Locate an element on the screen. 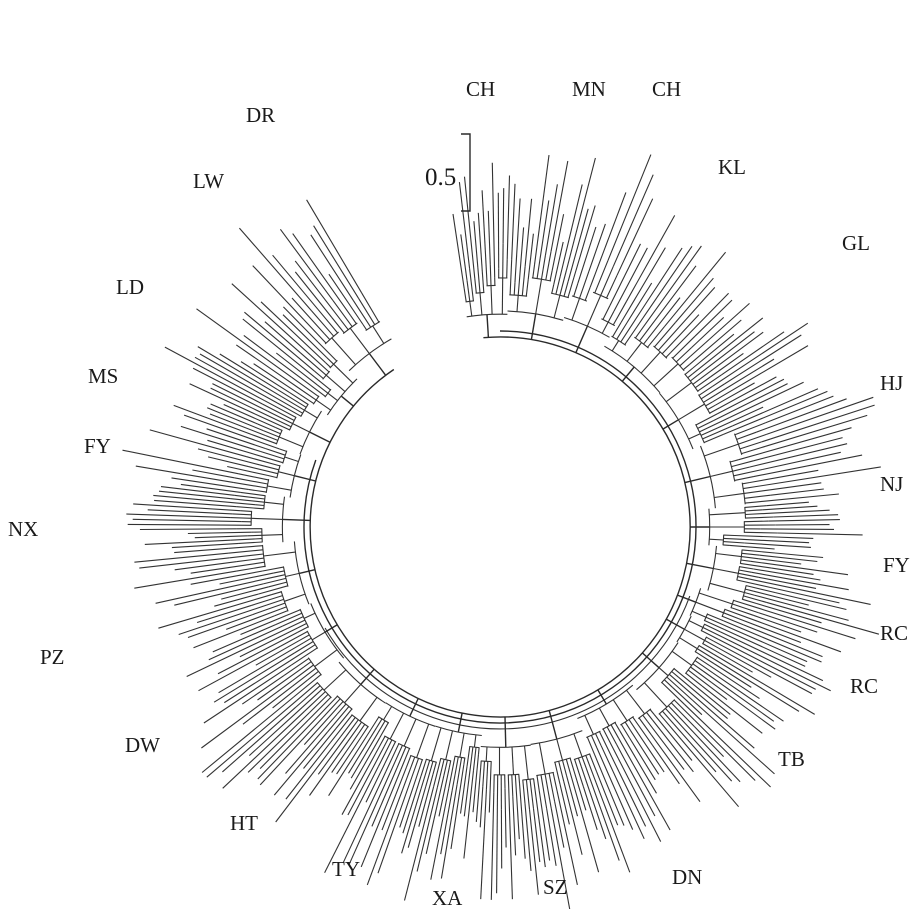  clade-label-mn: MN is located at coordinates (589, 89).